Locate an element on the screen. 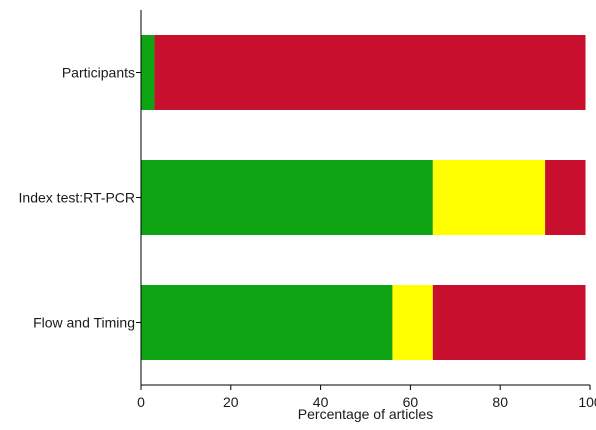 The height and width of the screenshot is (430, 596). category-label: Participants is located at coordinates (98, 73).